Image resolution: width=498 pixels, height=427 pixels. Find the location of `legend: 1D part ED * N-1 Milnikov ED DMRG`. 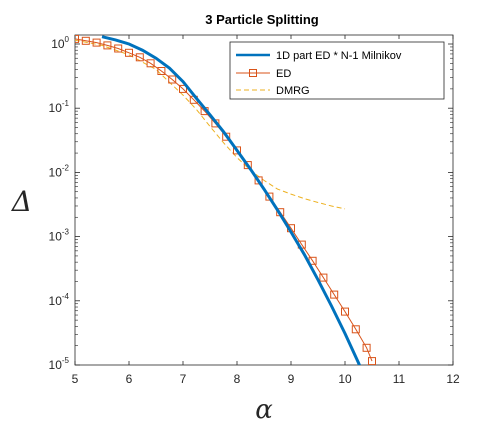

legend: 1D part ED * N-1 Milnikov ED DMRG is located at coordinates (337, 70).